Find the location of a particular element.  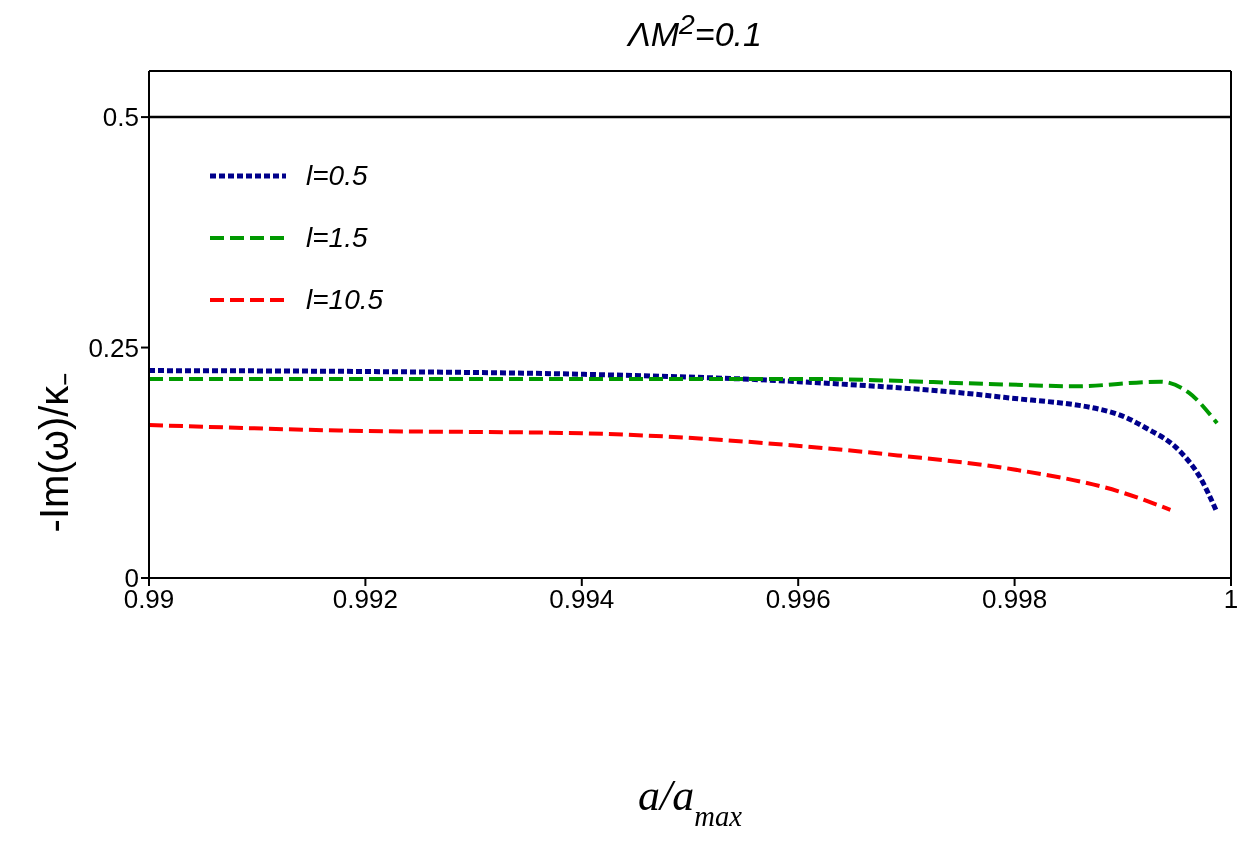

x-tick-label: 0.994 is located at coordinates (582, 599).